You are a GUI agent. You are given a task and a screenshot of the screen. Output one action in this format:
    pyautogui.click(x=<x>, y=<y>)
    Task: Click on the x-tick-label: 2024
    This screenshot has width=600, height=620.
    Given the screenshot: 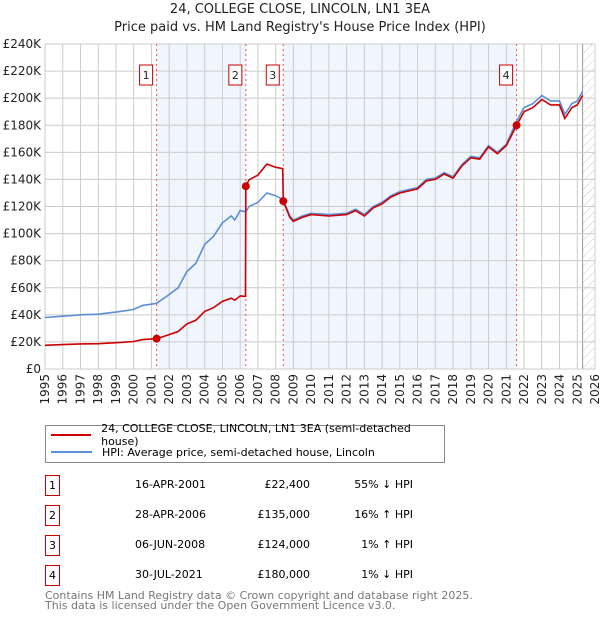 What is the action you would take?
    pyautogui.click(x=560, y=389)
    